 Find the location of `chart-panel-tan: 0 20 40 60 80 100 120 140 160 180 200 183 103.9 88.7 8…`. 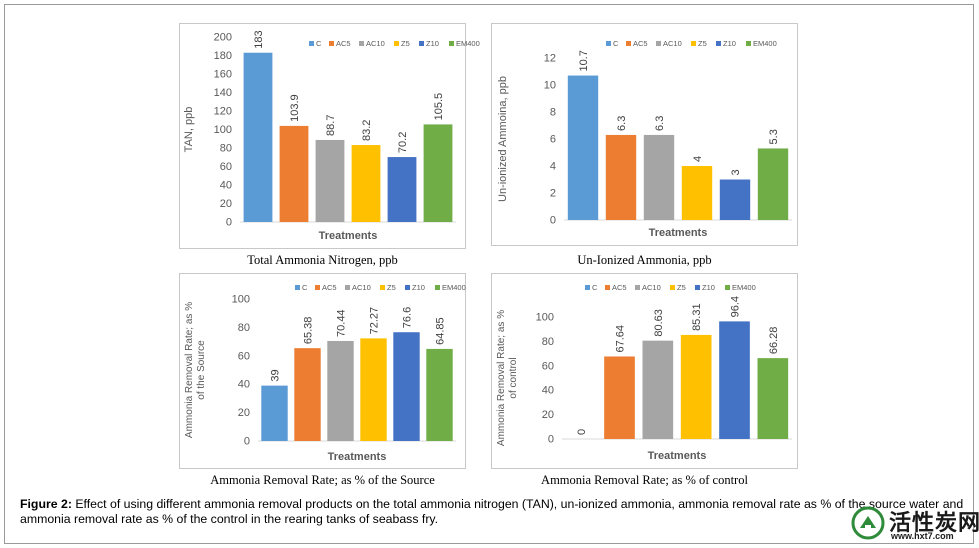

chart-panel-tan: 0 20 40 60 80 100 120 140 160 180 200 183 103.9 88.7 8… is located at coordinates (329, 136).